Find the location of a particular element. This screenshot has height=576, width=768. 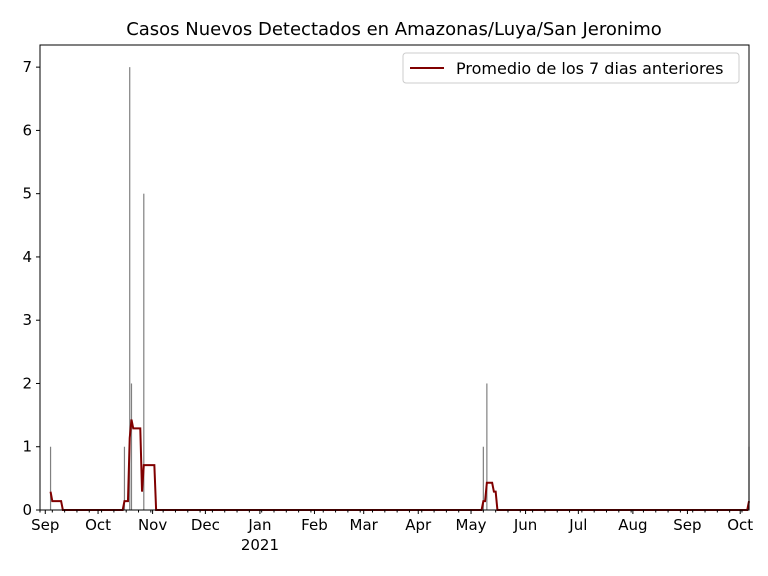

series-line is located at coordinates (399, 465).